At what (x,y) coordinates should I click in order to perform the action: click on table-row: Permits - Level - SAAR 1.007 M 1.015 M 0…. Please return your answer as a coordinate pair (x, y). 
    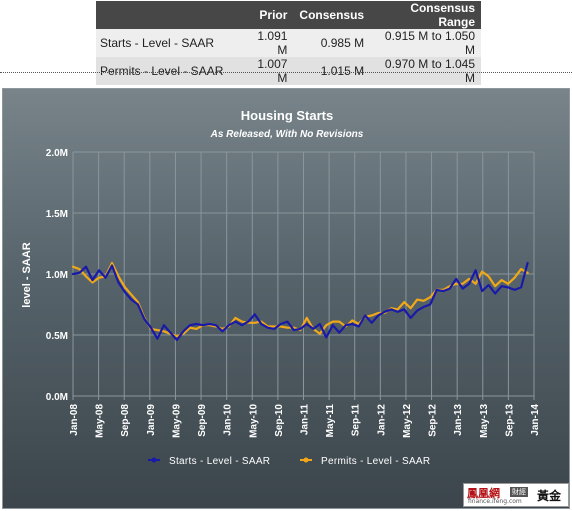
    Looking at the image, I should click on (288, 71).